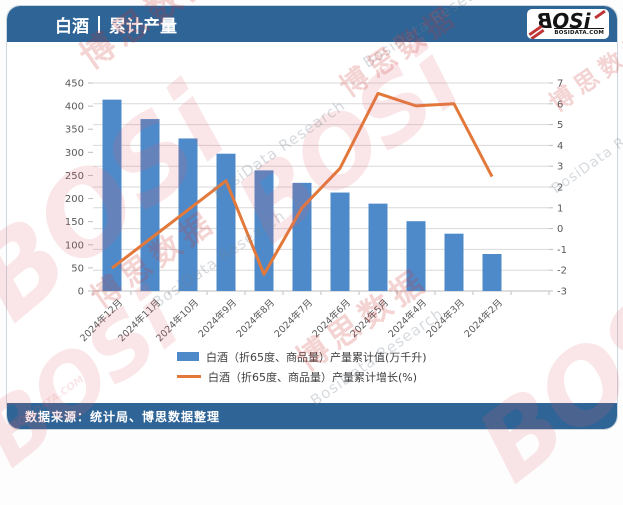 Image resolution: width=623 pixels, height=505 pixels. Describe the element at coordinates (143, 26) in the screenshot. I see `page-title-secondary: 累计产量` at that location.